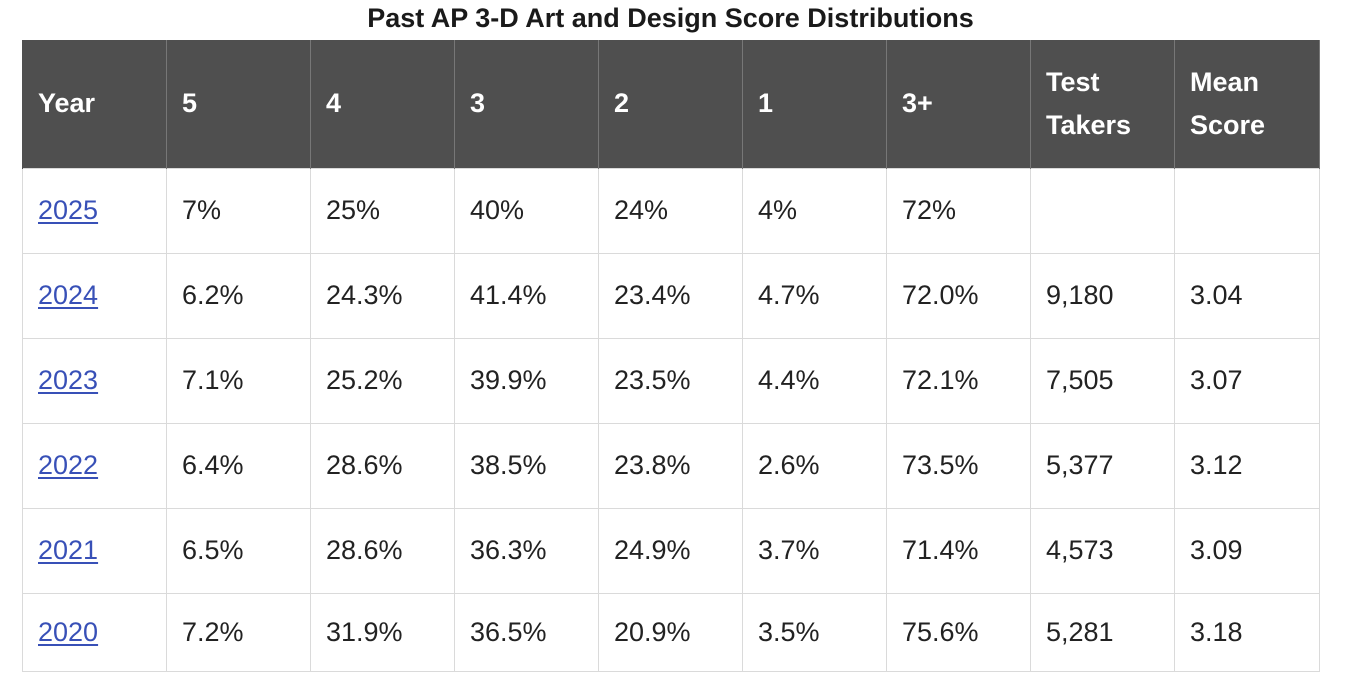  I want to click on score-4-cell: 25%, so click(382, 210).